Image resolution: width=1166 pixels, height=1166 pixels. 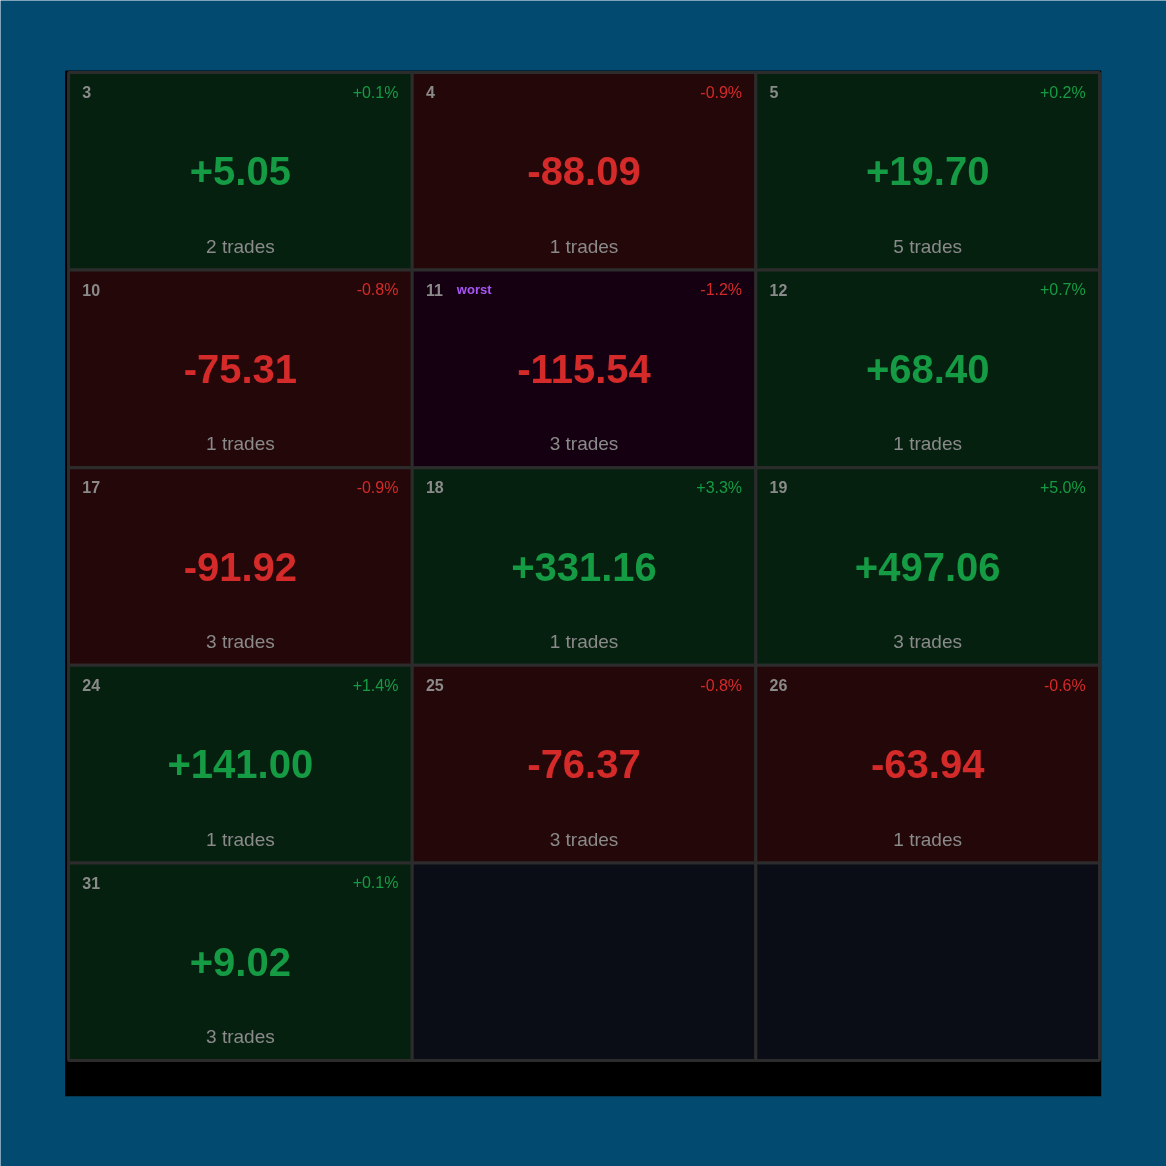 I want to click on data-label: +331.16, so click(x=584, y=566).